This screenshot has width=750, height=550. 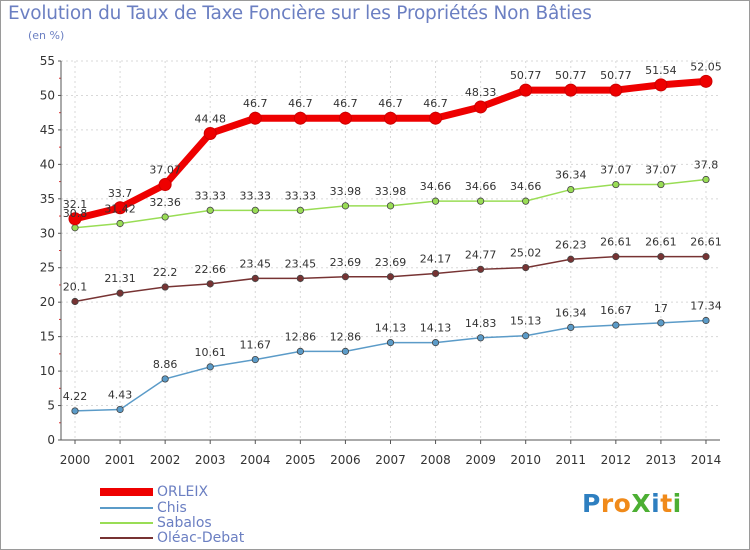 I want to click on y-tick-label: 50, so click(x=47, y=95).